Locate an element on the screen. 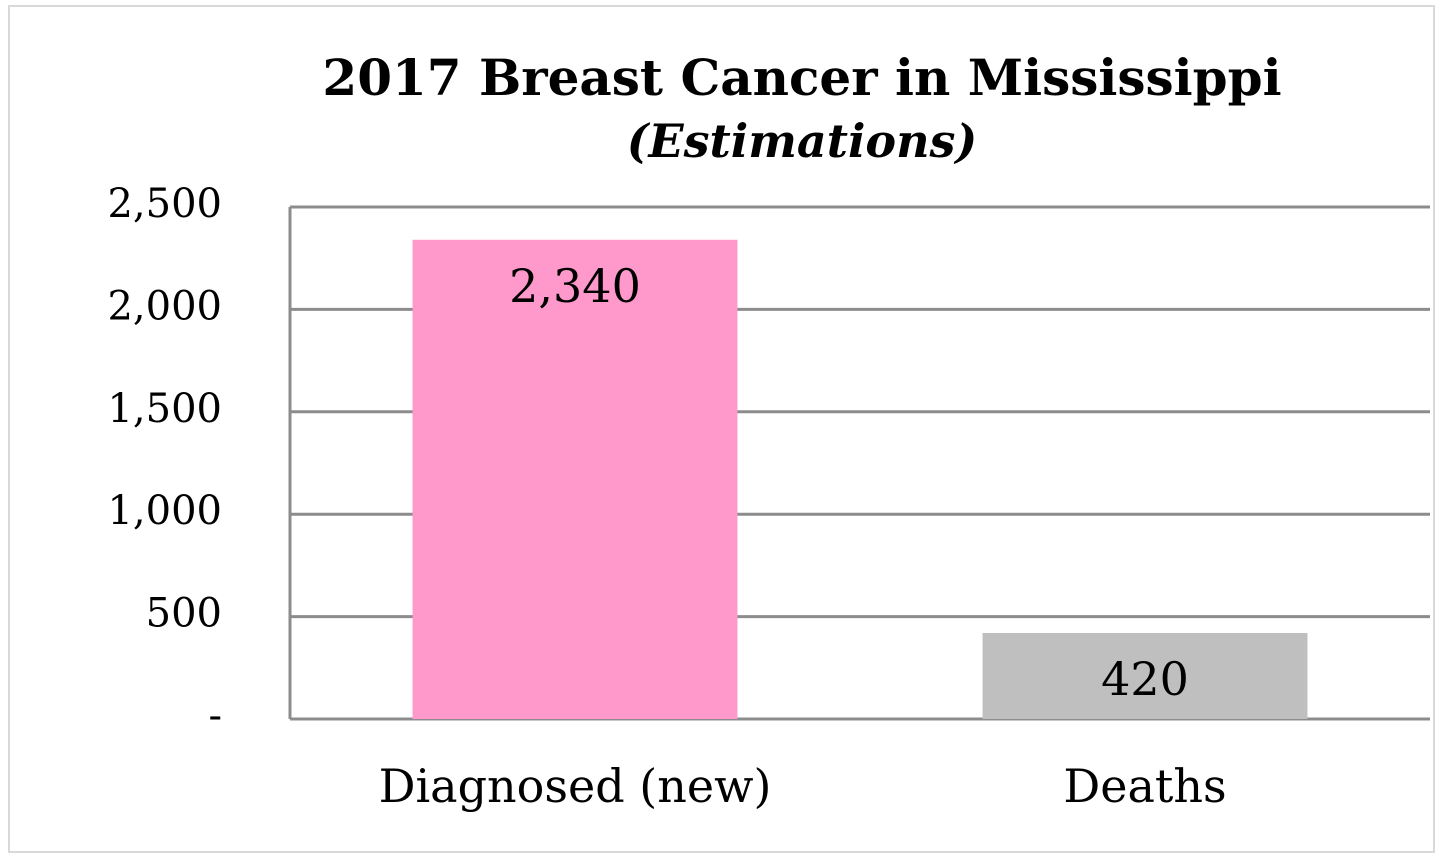 The width and height of the screenshot is (1443, 857). y-tick-label: - is located at coordinates (215, 716).